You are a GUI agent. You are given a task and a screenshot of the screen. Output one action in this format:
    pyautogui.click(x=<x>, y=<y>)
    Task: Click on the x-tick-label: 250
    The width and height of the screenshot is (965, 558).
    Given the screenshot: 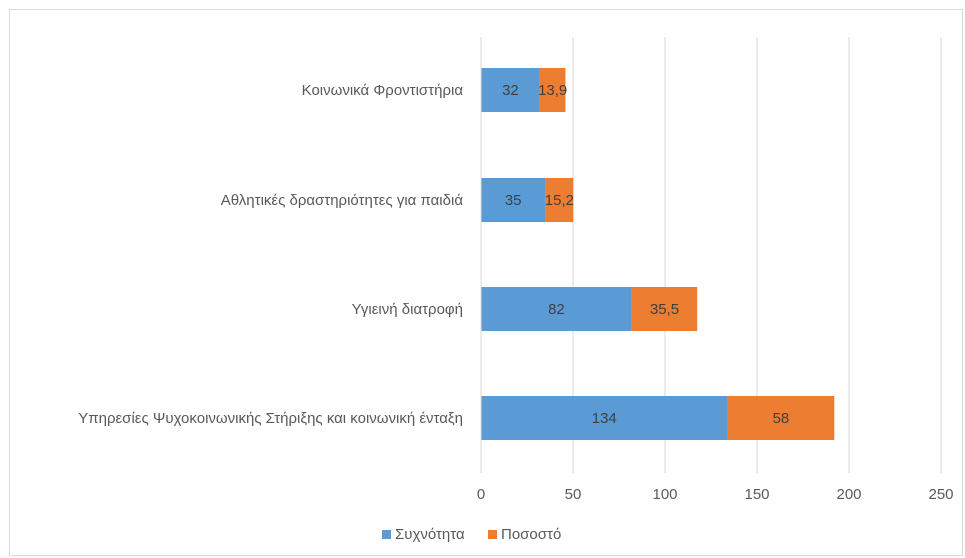 What is the action you would take?
    pyautogui.click(x=940, y=494)
    